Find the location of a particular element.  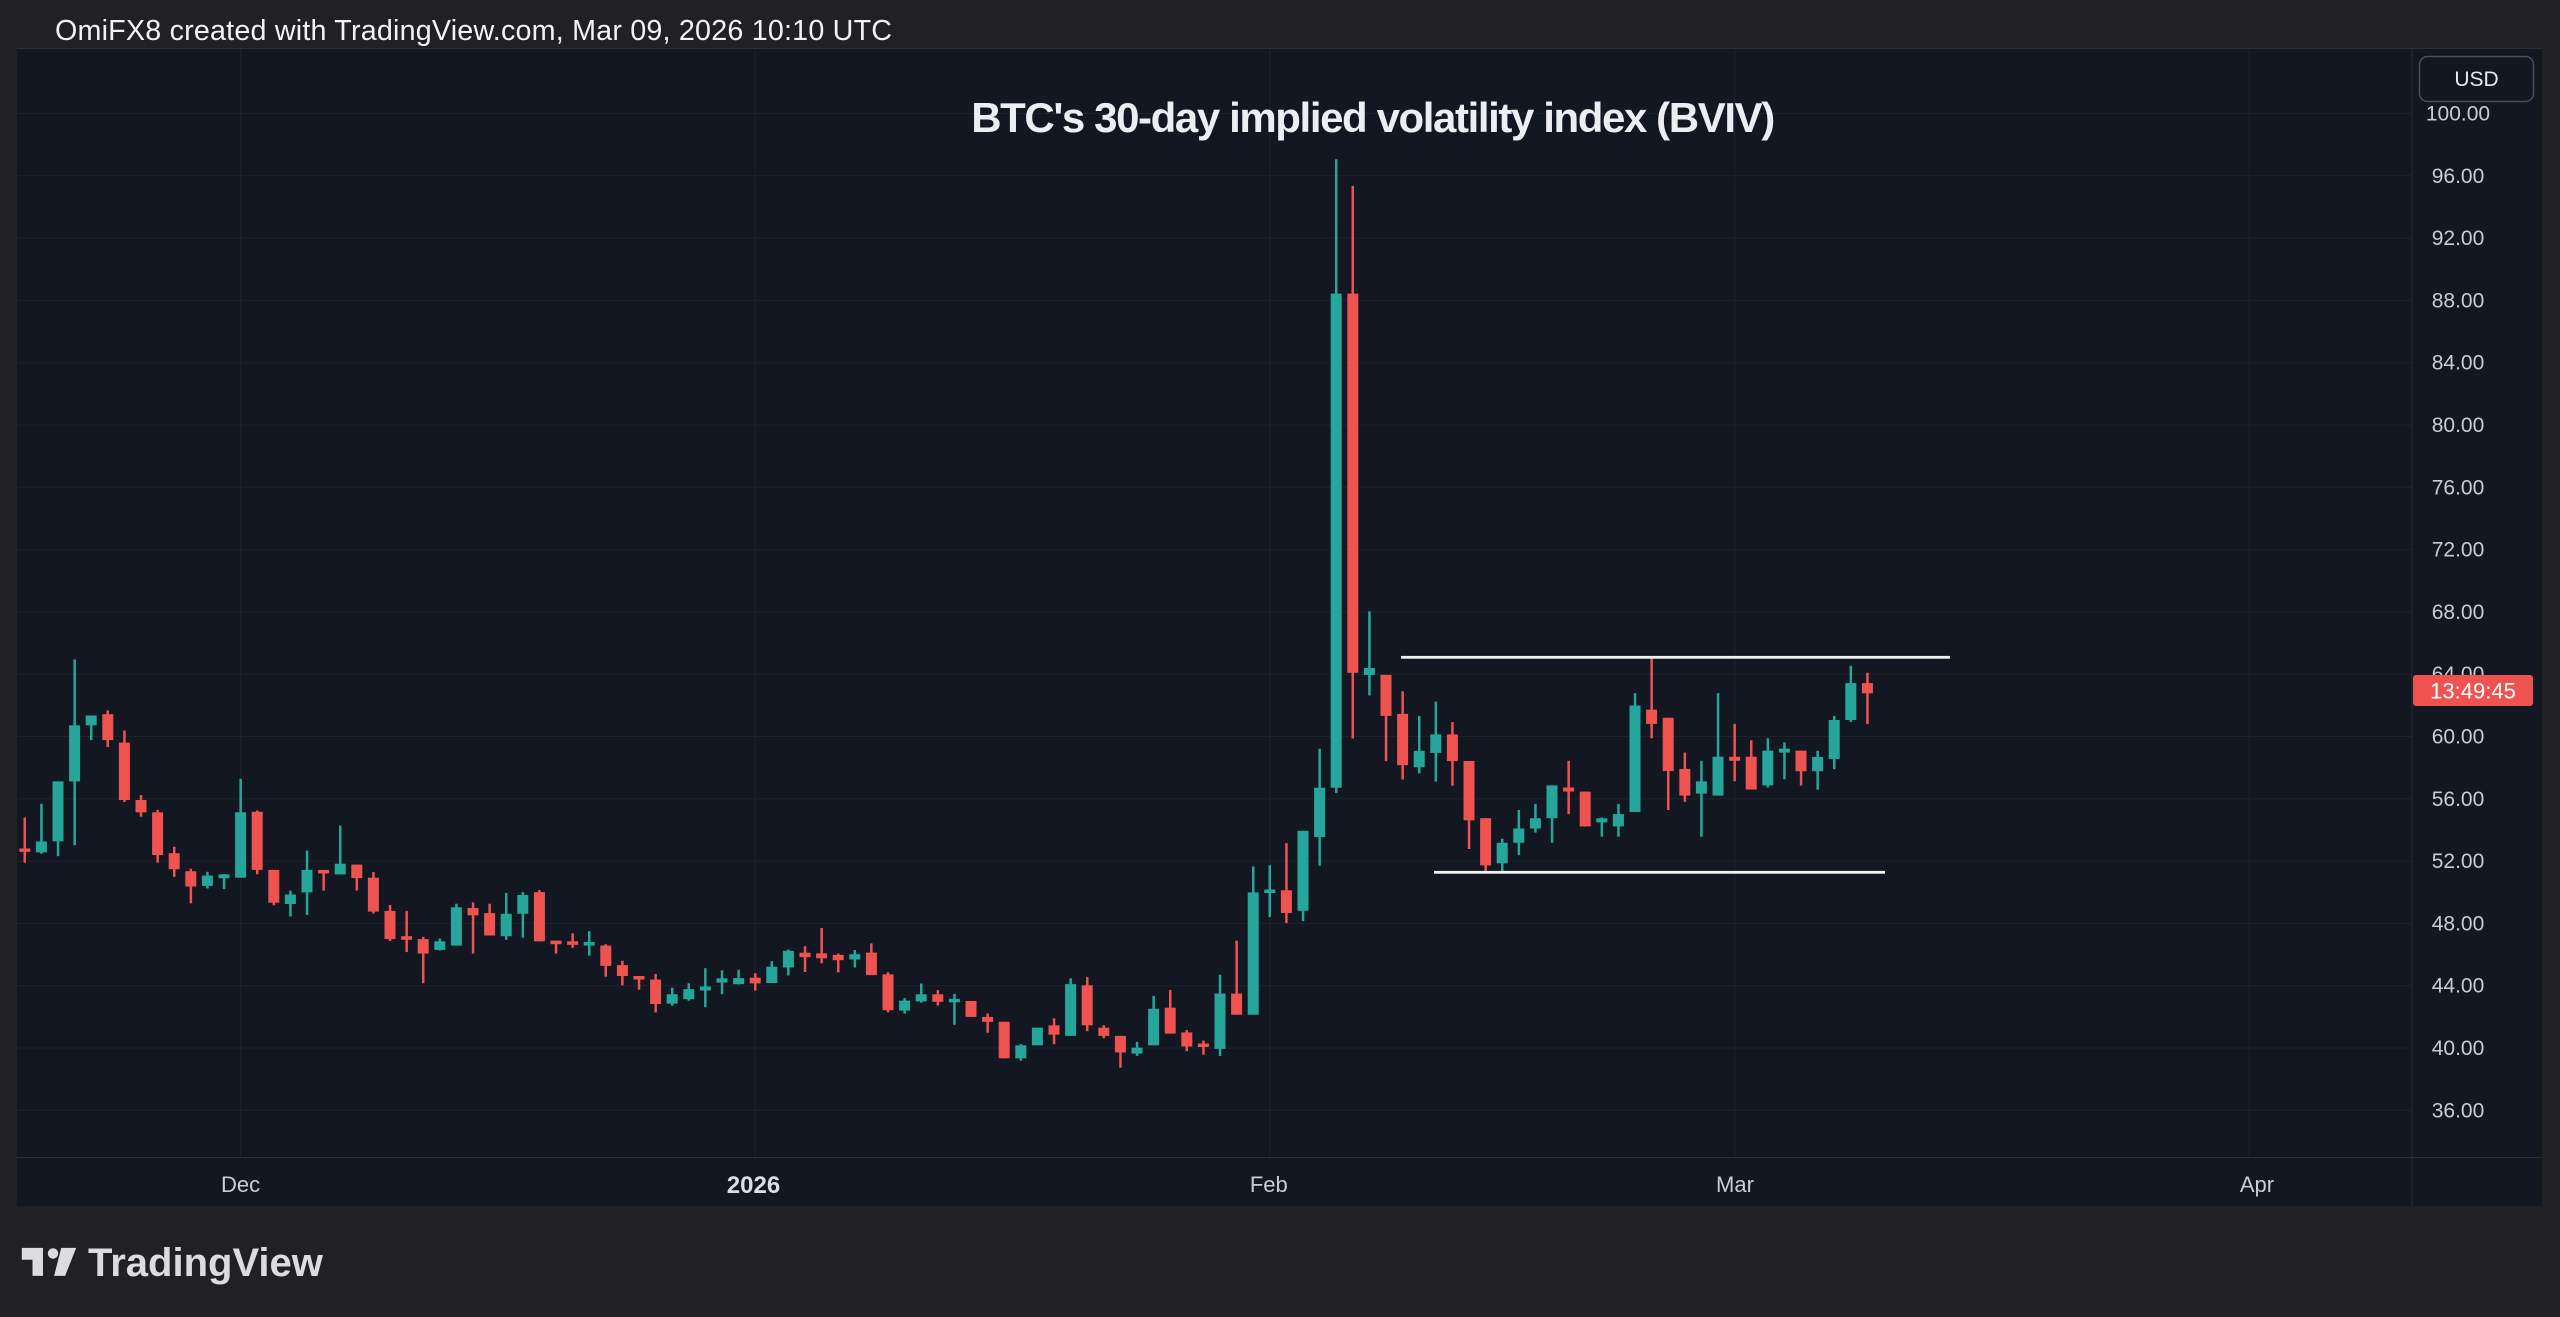

svg-text: 92.00 is located at coordinates (2458, 238).